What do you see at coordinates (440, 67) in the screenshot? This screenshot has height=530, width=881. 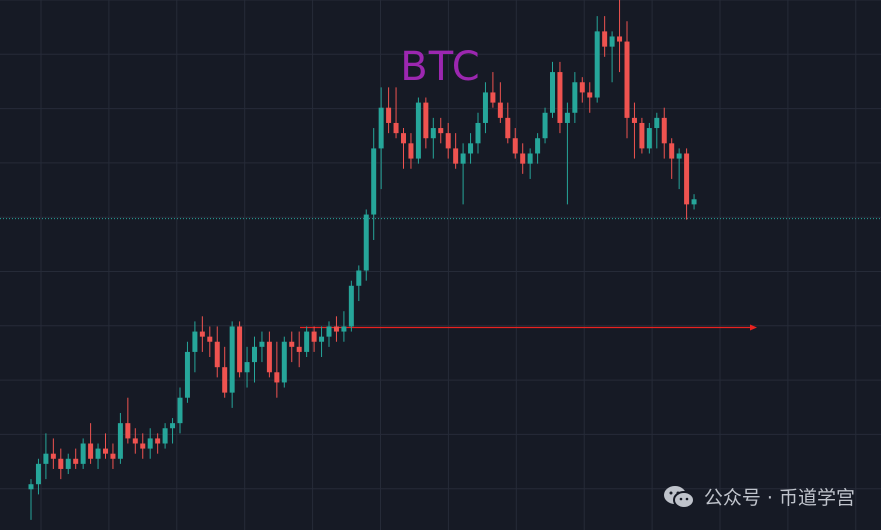 I see `chart-title: BTC` at bounding box center [440, 67].